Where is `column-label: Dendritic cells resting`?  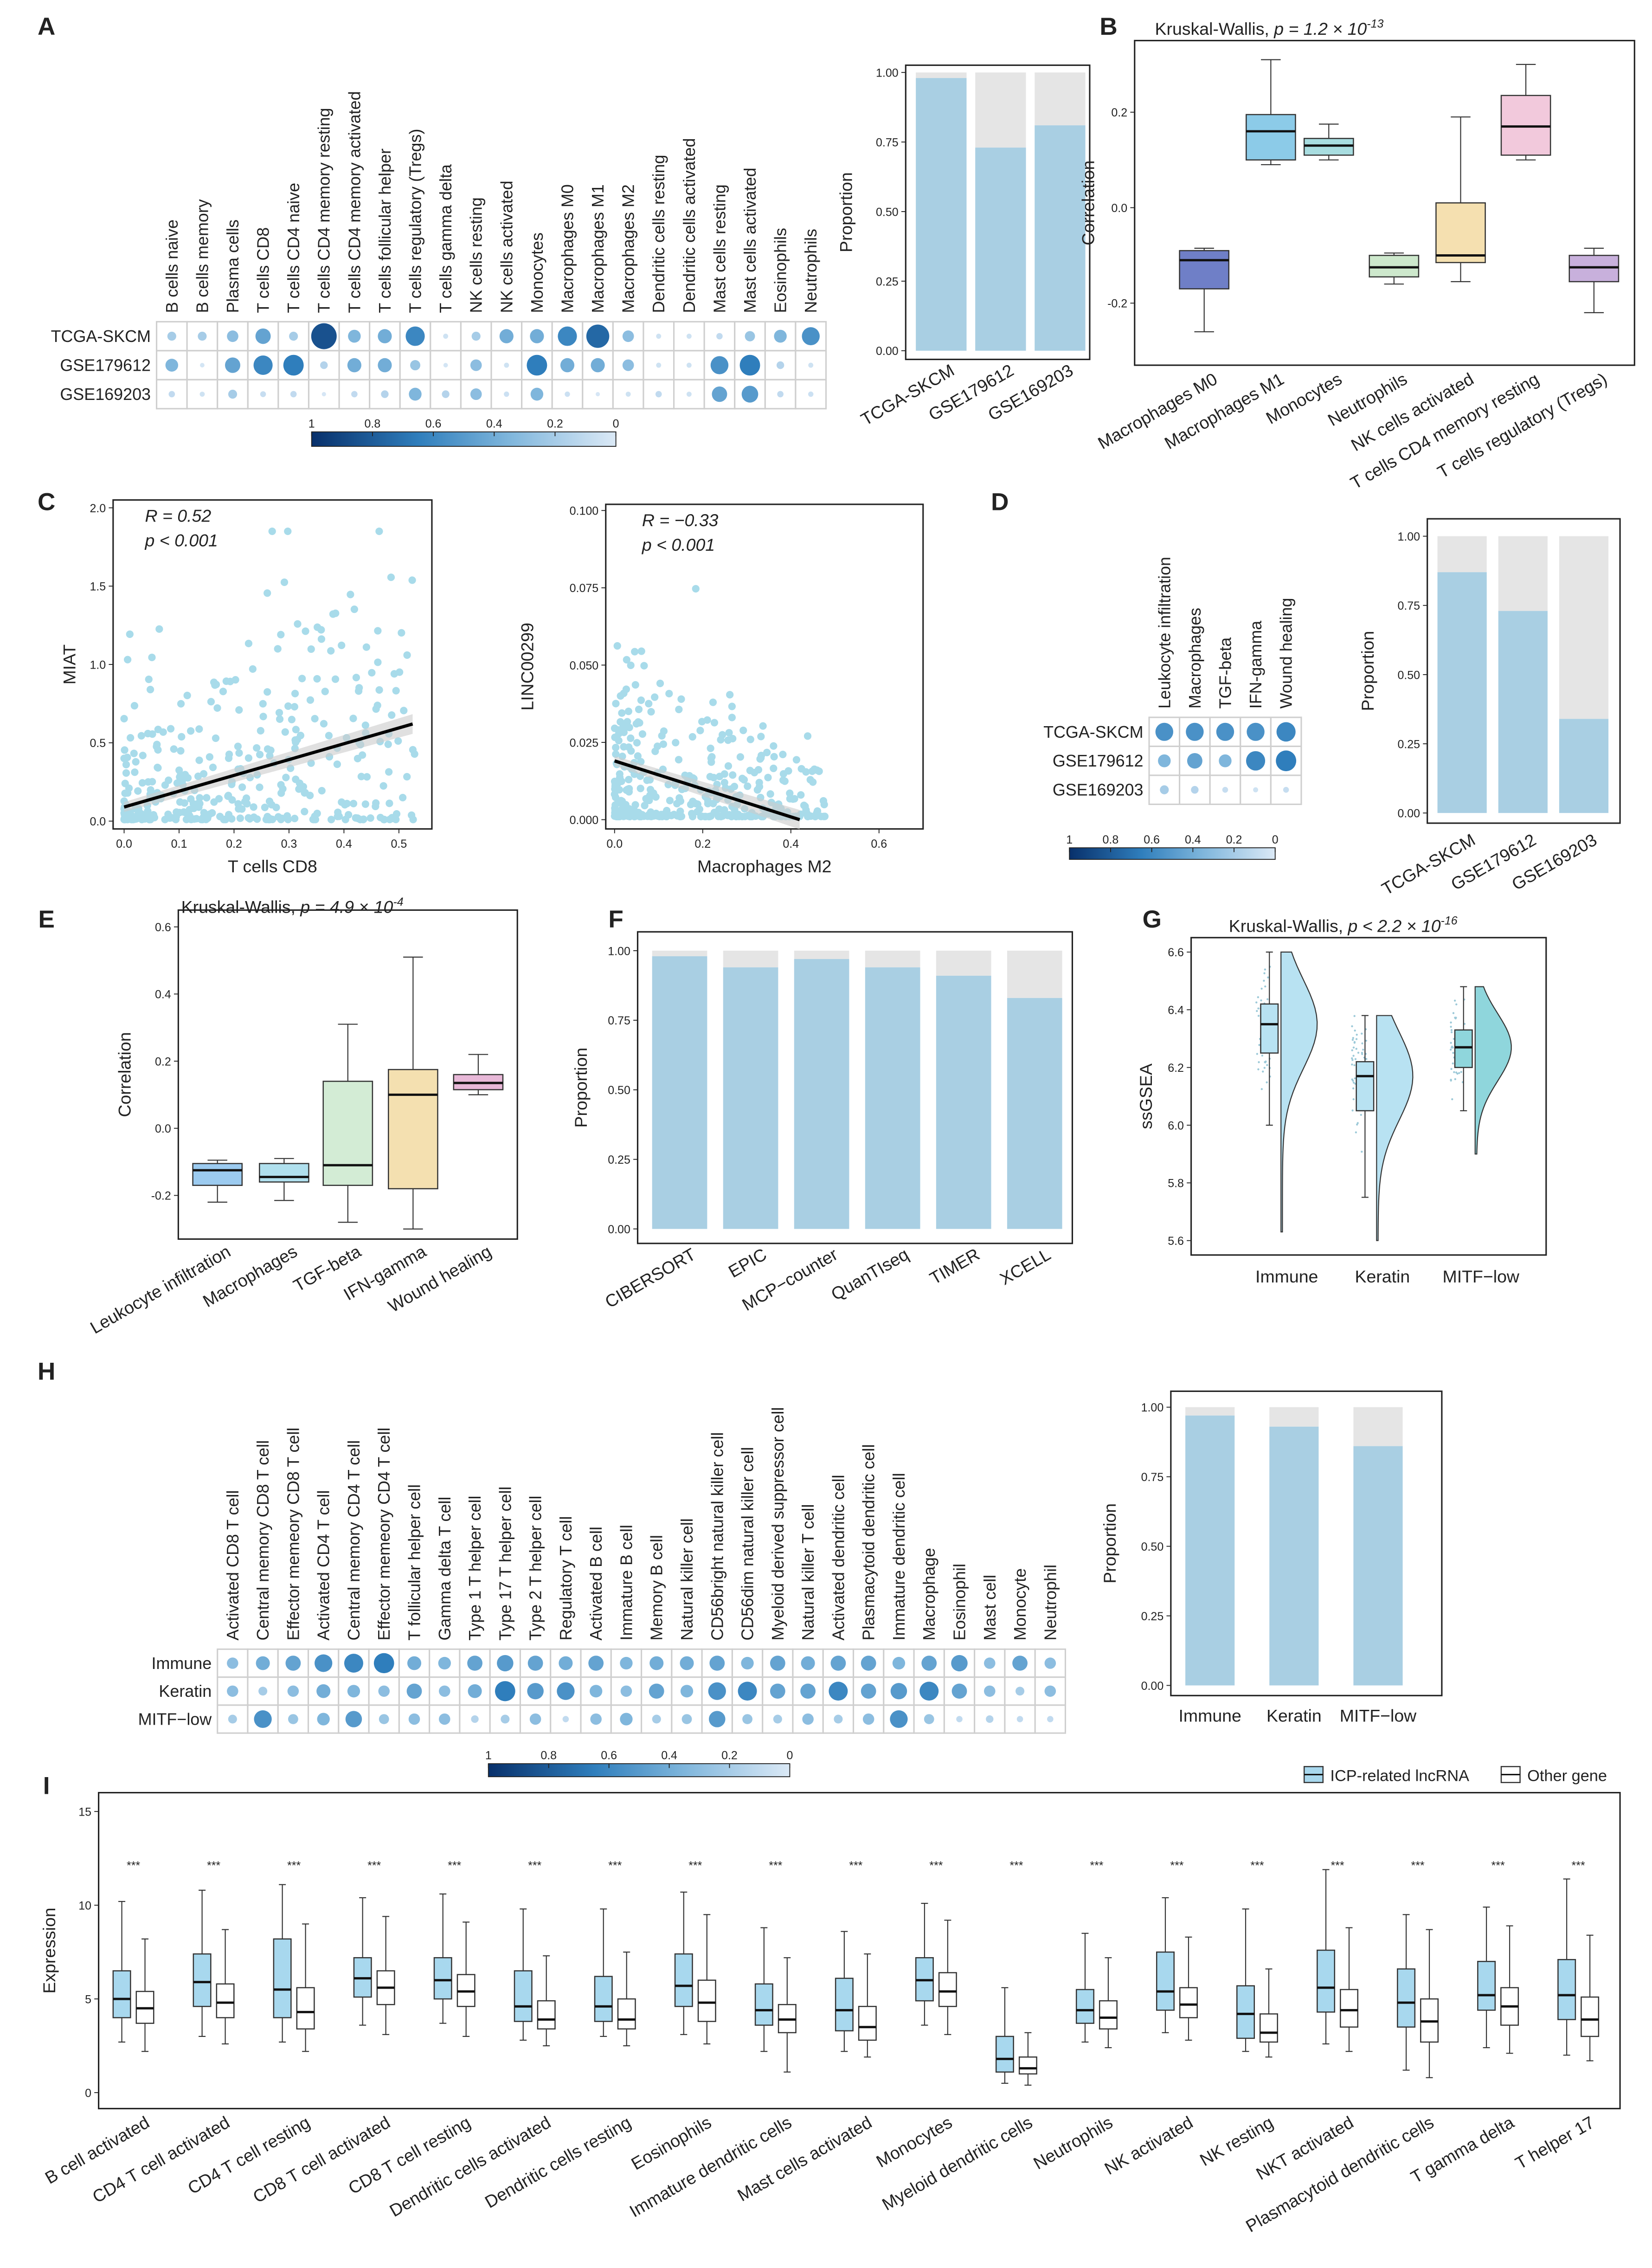 column-label: Dendritic cells resting is located at coordinates (659, 234).